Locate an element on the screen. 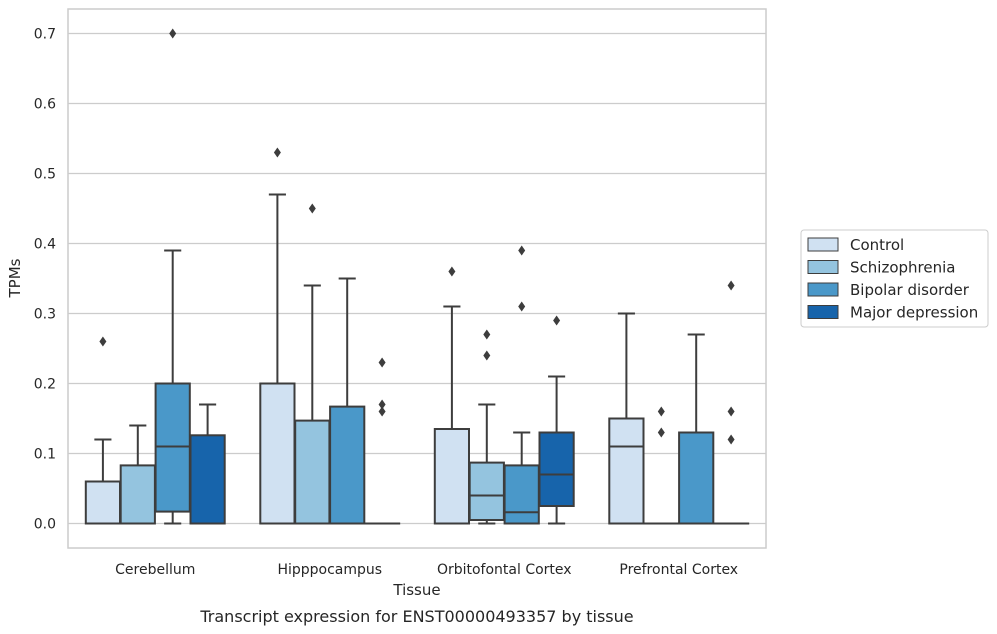 The image size is (997, 634). legend-label: Schizophrenia is located at coordinates (902, 268).